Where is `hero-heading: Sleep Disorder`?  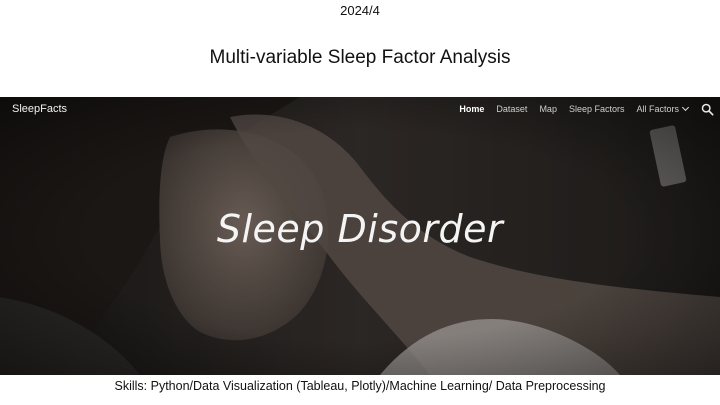
hero-heading: Sleep Disorder is located at coordinates (360, 229).